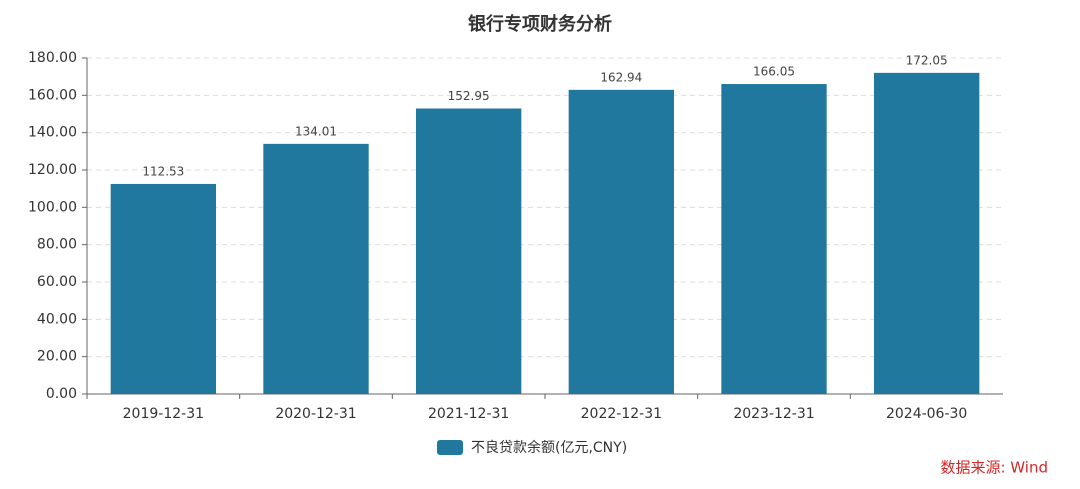 The height and width of the screenshot is (489, 1080). Describe the element at coordinates (450, 447) in the screenshot. I see `legend-swatch` at that location.